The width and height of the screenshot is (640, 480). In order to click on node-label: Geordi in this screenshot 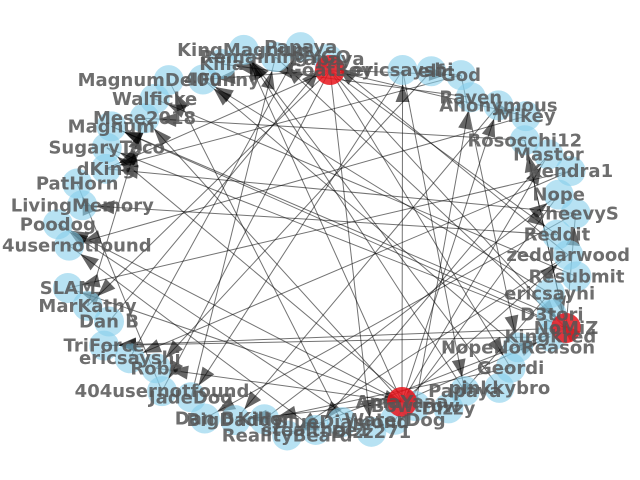, I will do `click(510, 368)`.